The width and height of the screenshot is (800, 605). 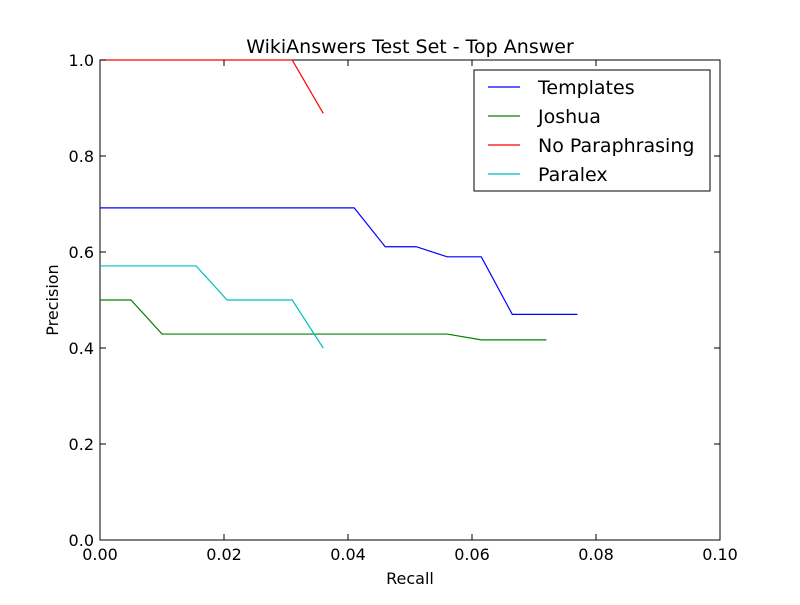 I want to click on legend: Templates Joshua No Paraphrasing Paralex, so click(x=592, y=130).